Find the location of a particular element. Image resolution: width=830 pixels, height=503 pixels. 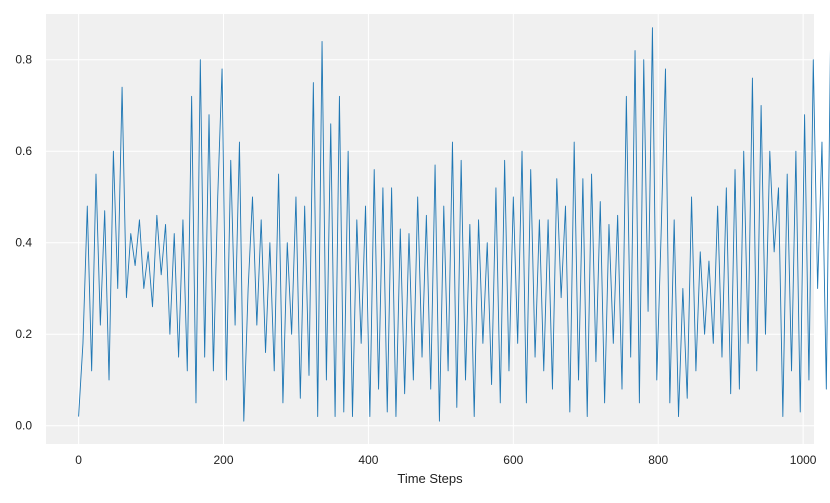

y-tick-label: 0.4 is located at coordinates (23, 243).